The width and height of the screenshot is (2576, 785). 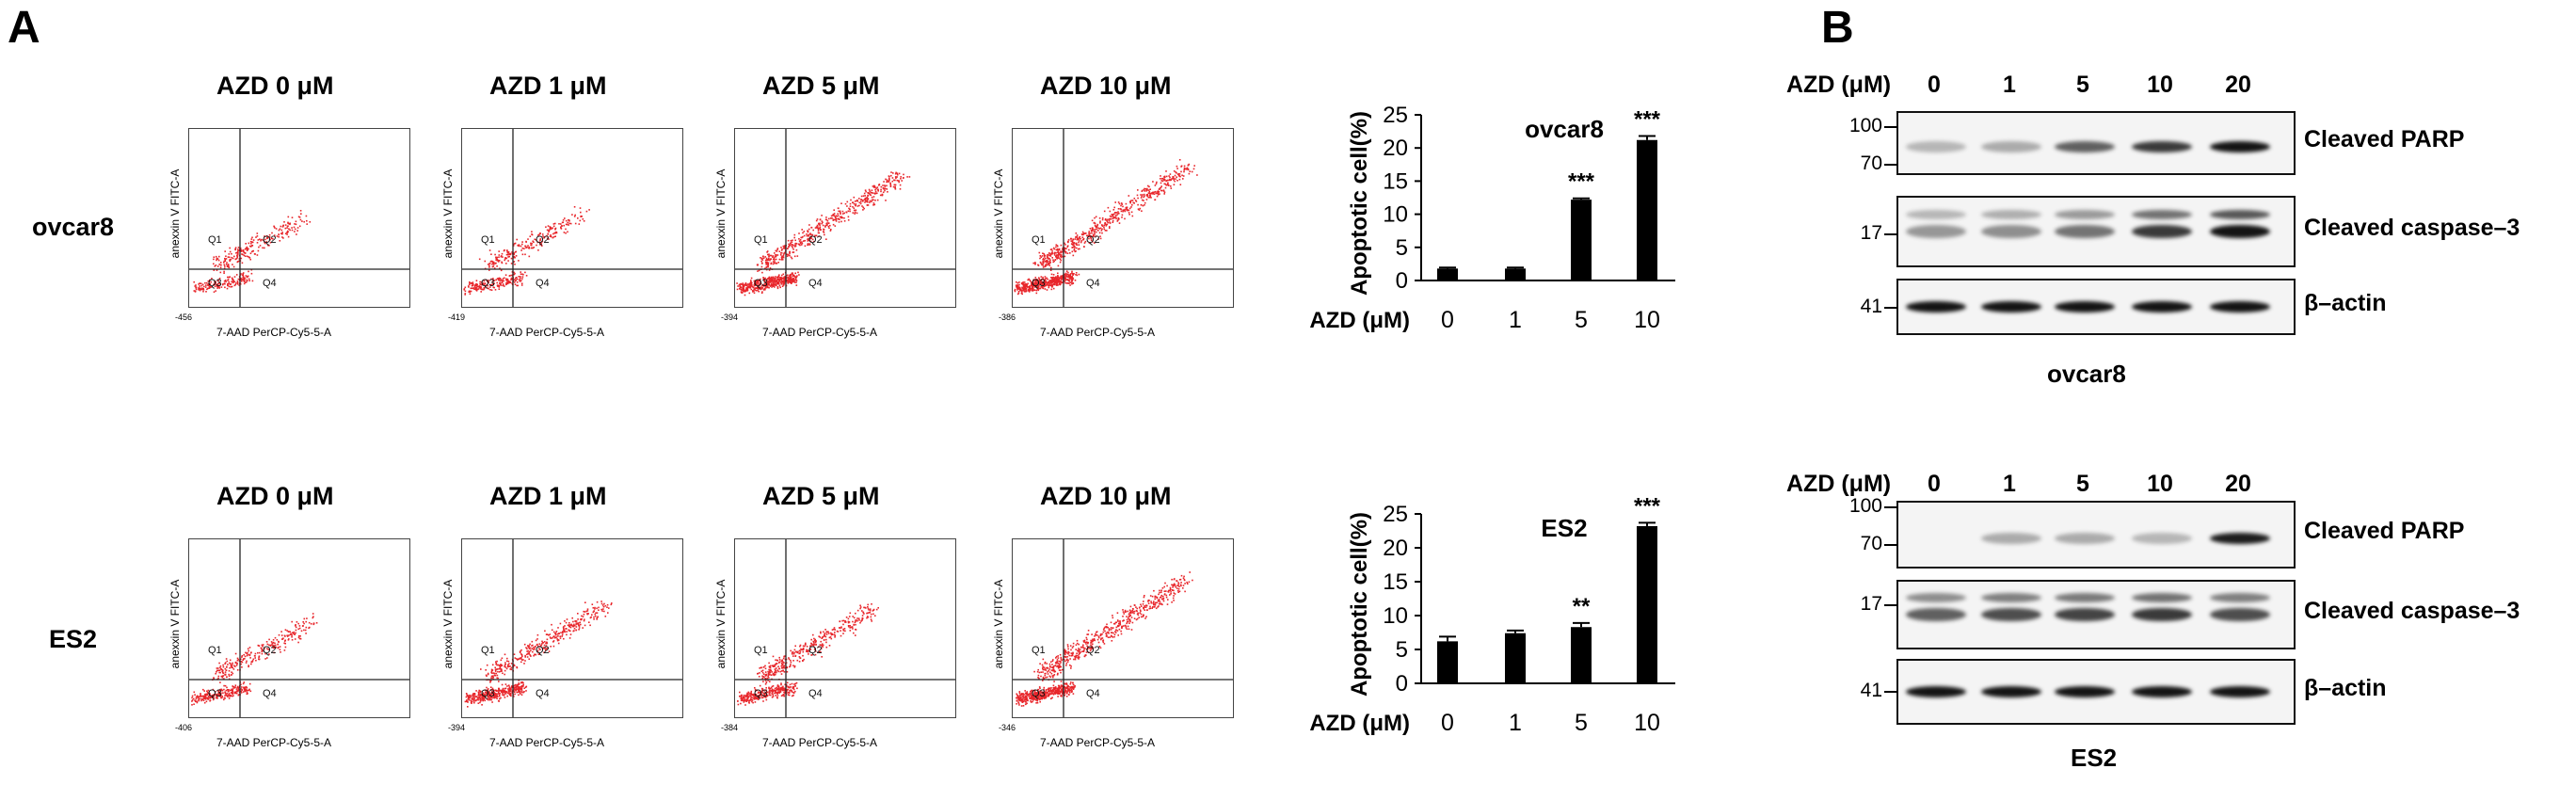 I want to click on wb-treatment-label: AZD (μM), so click(x=1839, y=85).